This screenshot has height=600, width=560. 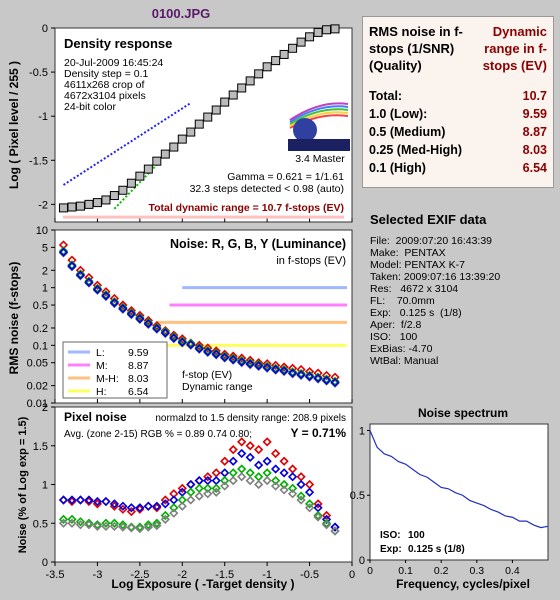 I want to click on fstop-note-1: f-stop (EV), so click(x=207, y=375).